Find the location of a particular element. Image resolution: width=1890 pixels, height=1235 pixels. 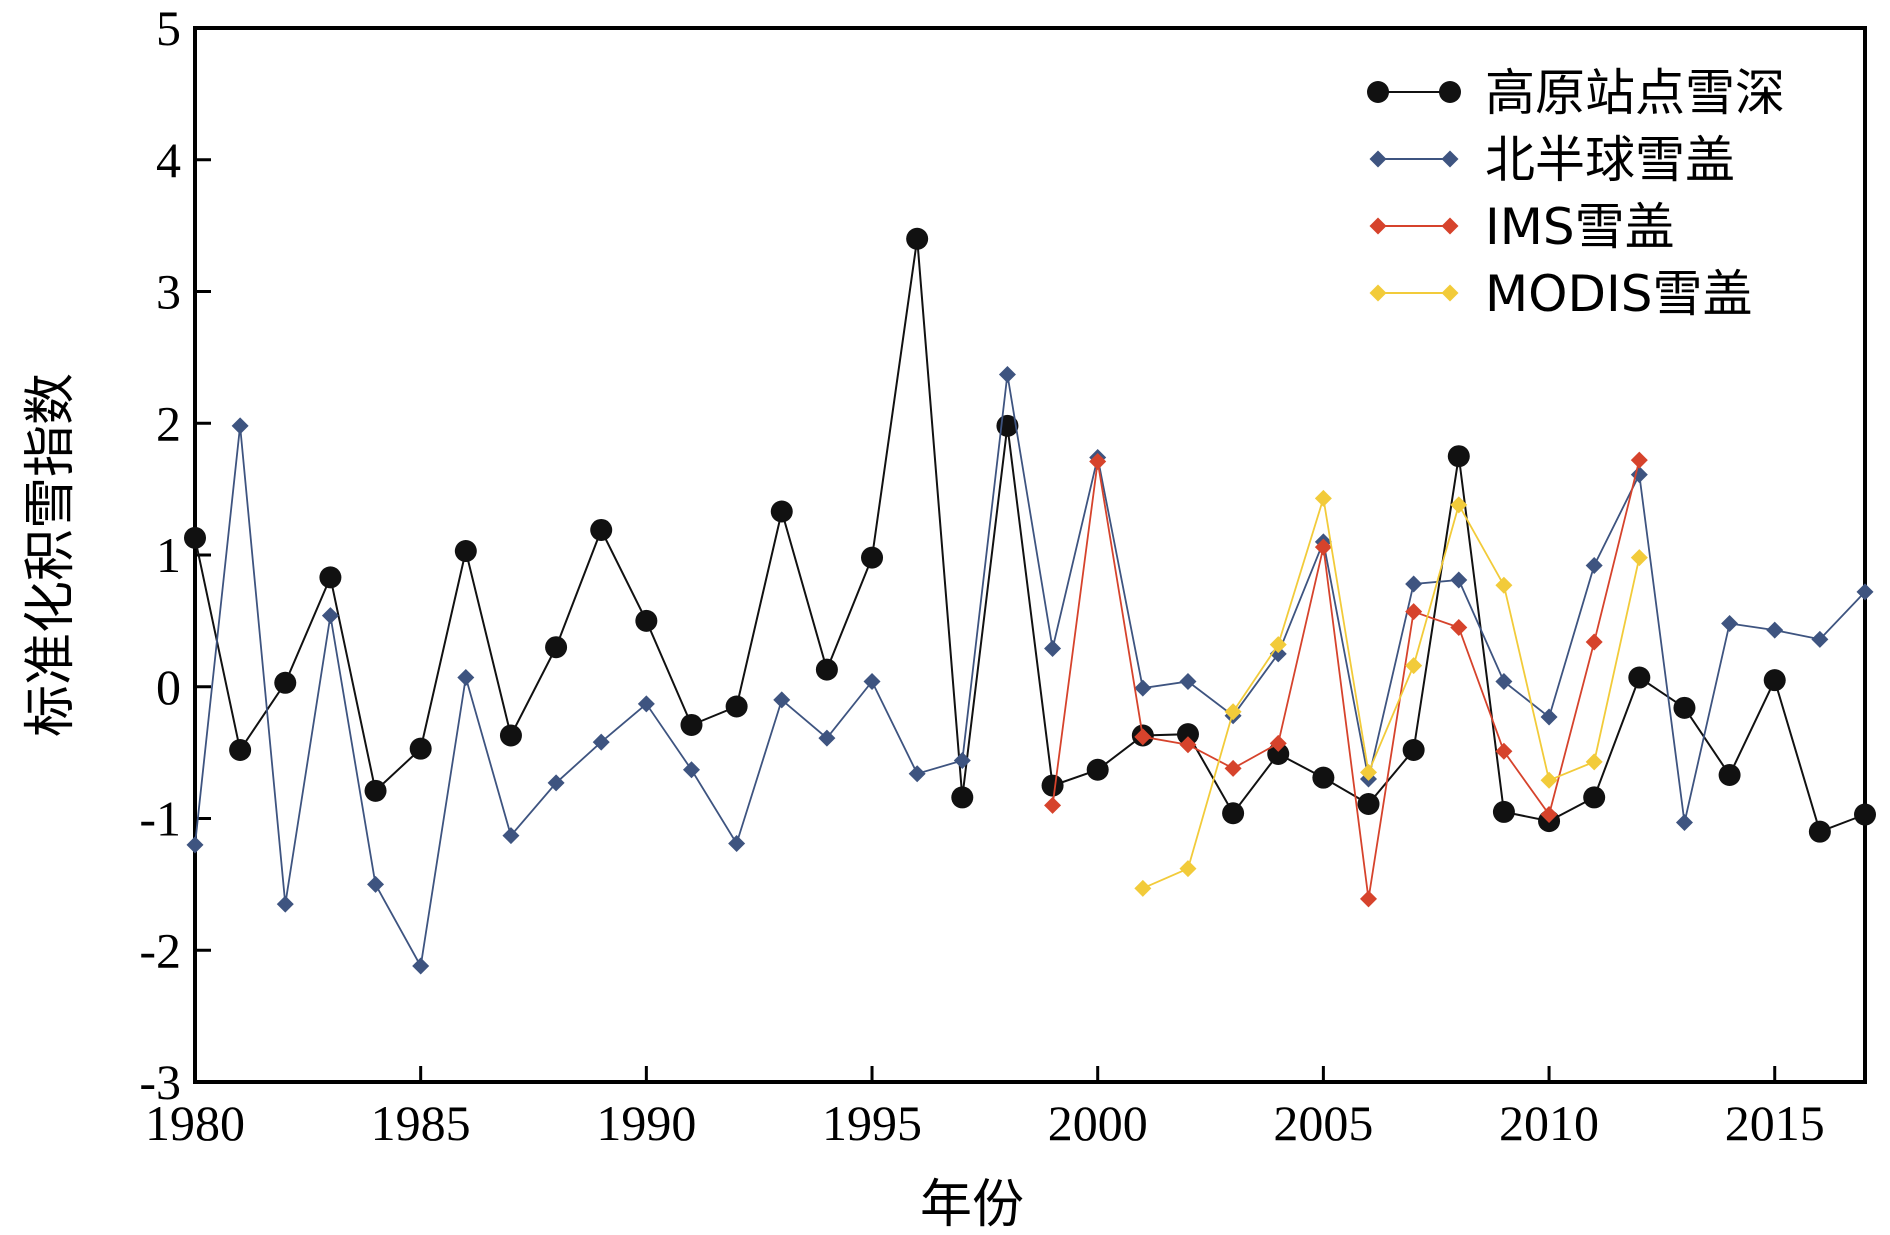

data-point-1-1992 is located at coordinates (736, 706).